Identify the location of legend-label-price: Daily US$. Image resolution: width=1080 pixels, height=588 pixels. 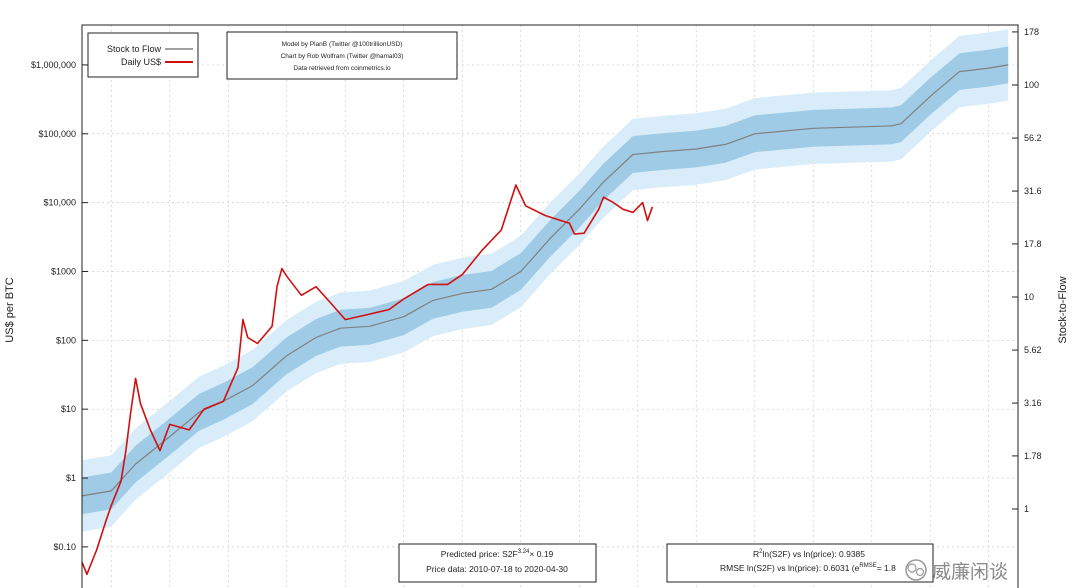
(141, 62).